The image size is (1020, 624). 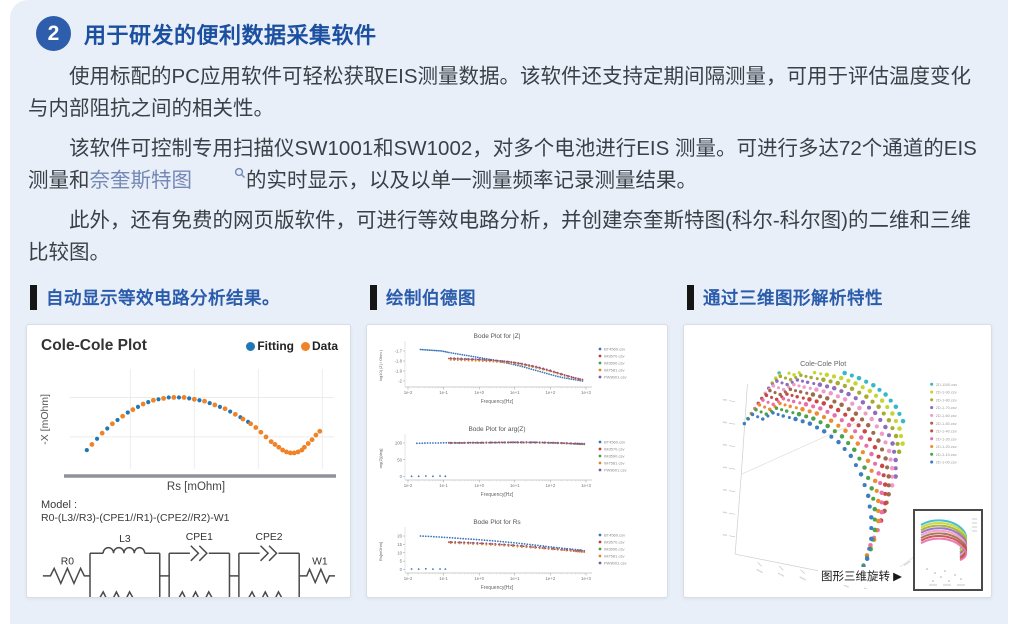 I want to click on svg-text: 2D-1-50.csv, so click(x=946, y=423).